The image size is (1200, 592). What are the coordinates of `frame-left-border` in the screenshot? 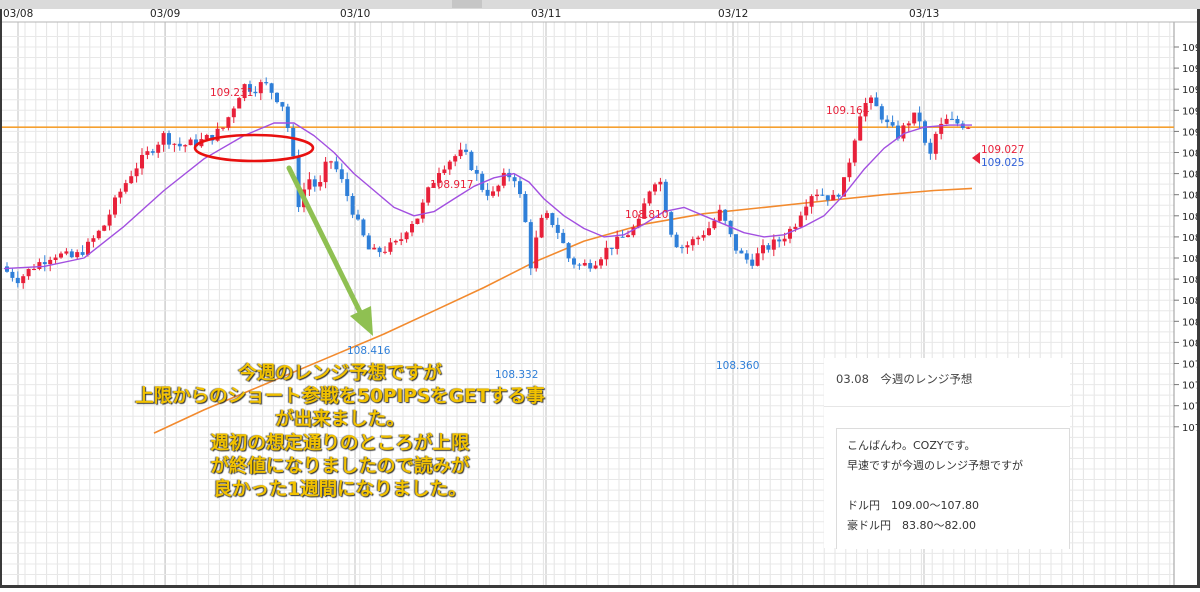 It's located at (1, 298).